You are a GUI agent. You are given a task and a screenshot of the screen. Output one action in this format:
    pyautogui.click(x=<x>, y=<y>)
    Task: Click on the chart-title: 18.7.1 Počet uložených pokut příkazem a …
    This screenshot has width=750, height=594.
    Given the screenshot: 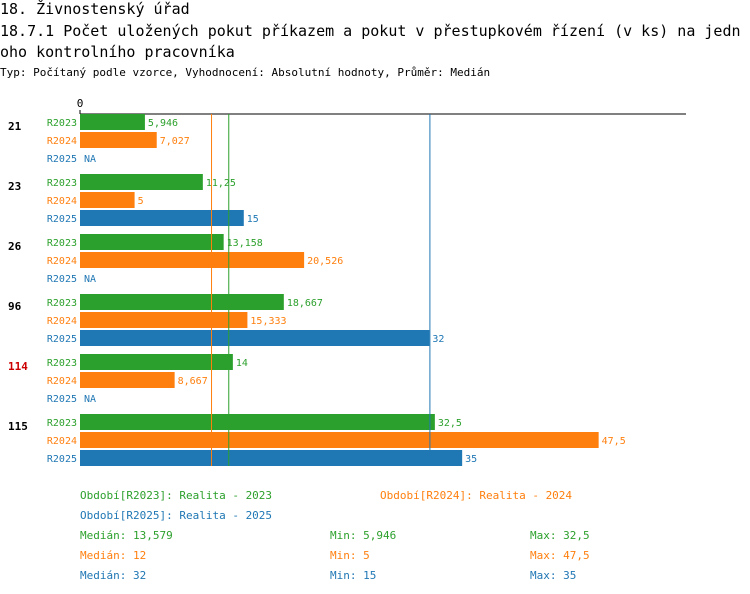 What is the action you would take?
    pyautogui.click(x=370, y=41)
    